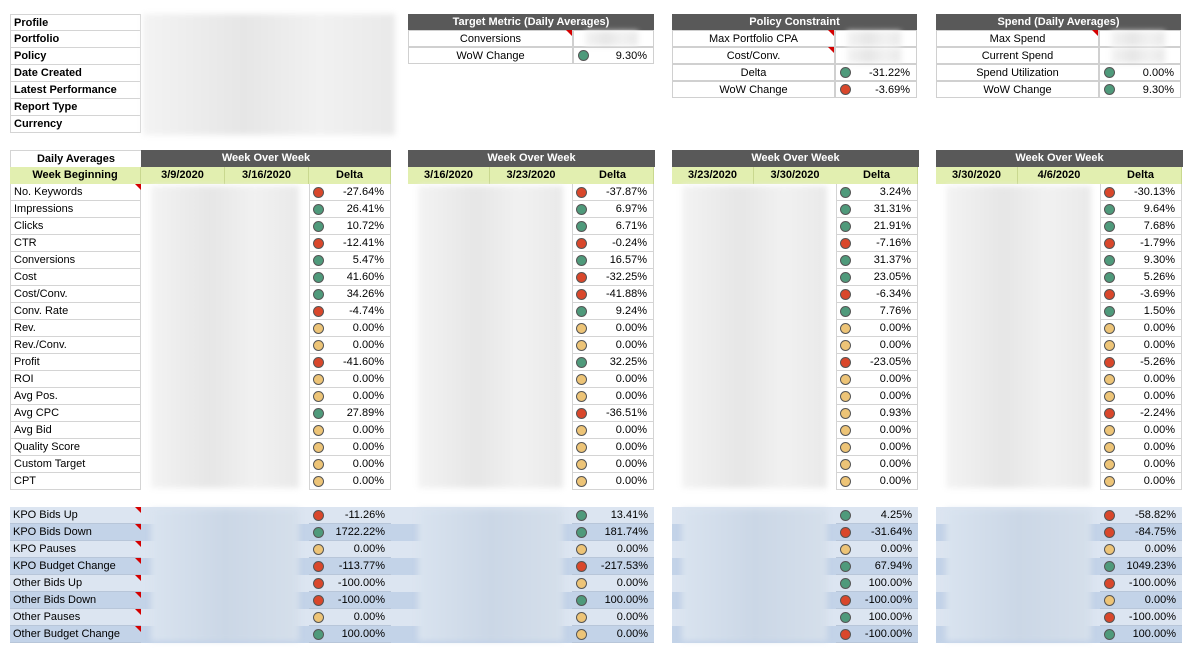 Image resolution: width=1190 pixels, height=649 pixels. I want to click on kpo-label-5: Other Bids Down, so click(75, 600).